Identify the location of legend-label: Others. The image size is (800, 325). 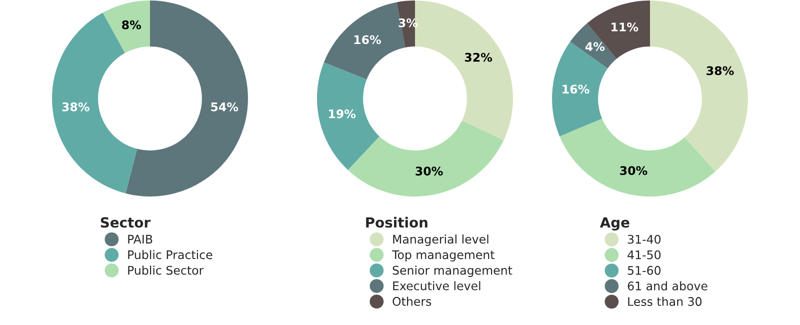
(412, 301).